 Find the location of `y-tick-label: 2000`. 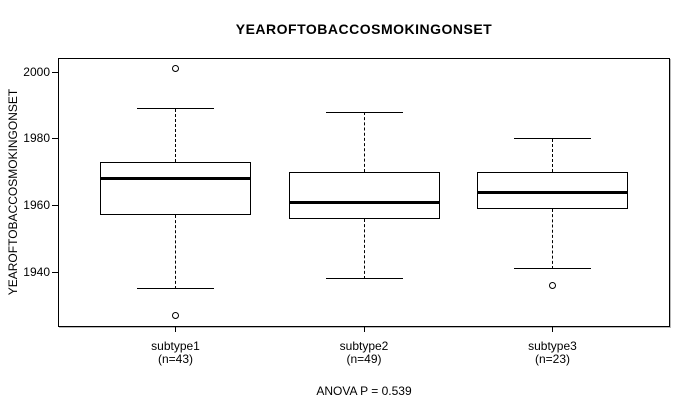

y-tick-label: 2000 is located at coordinates (36, 71).